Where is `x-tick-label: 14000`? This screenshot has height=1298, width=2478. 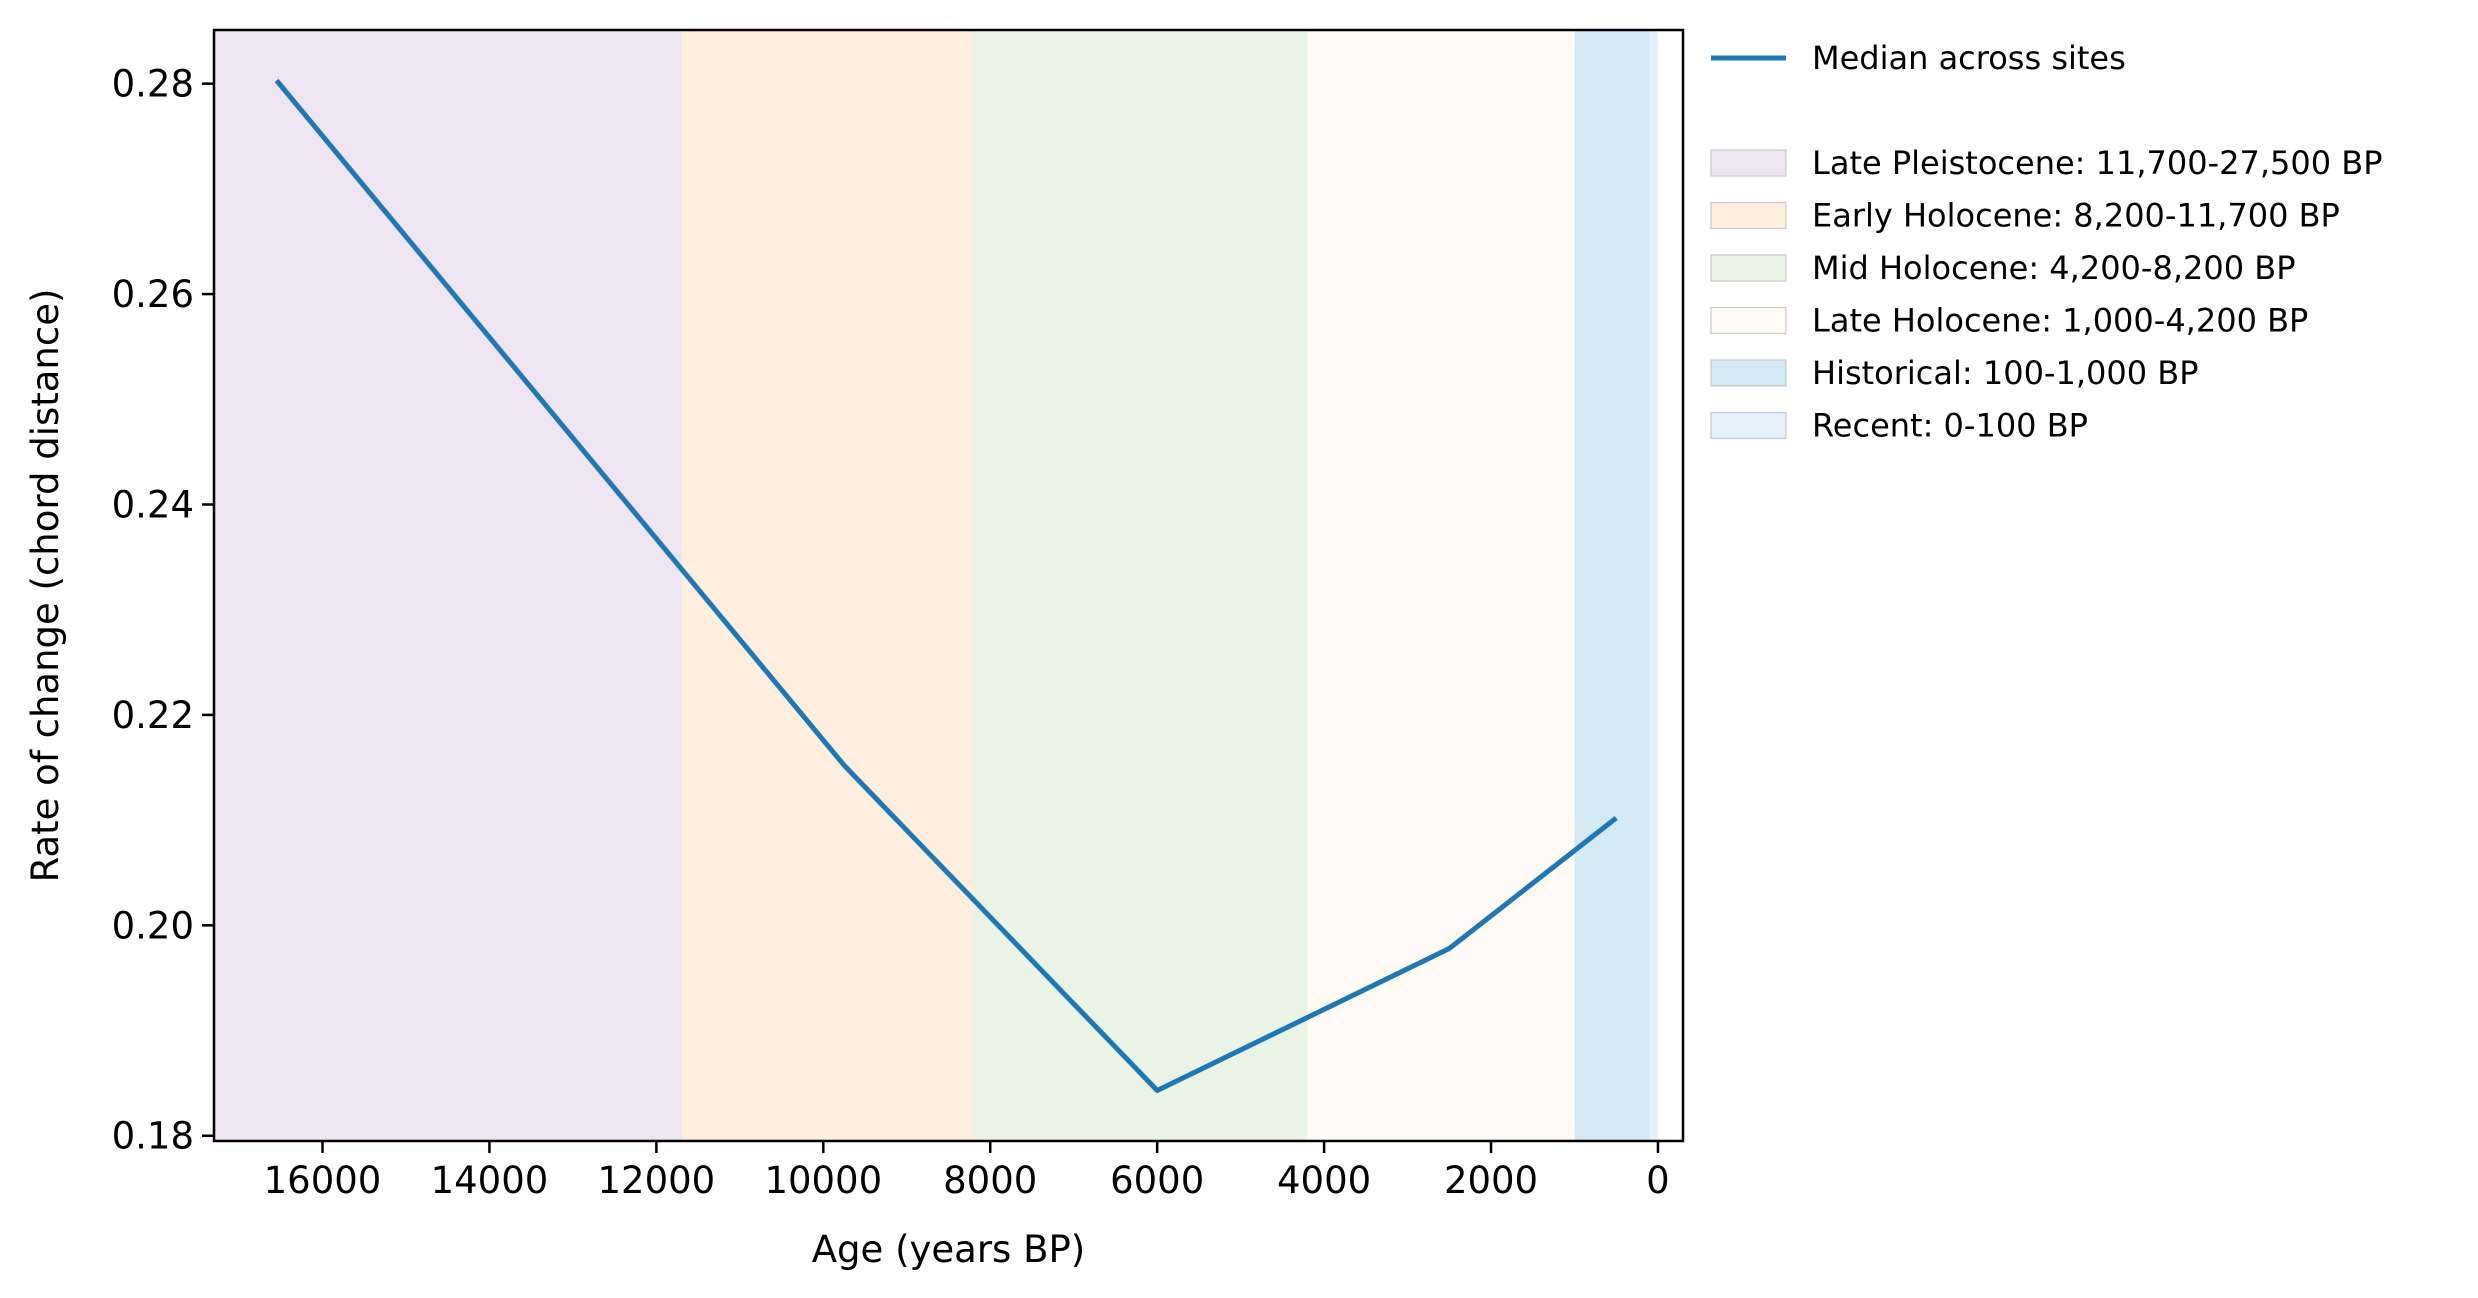 x-tick-label: 14000 is located at coordinates (490, 1180).